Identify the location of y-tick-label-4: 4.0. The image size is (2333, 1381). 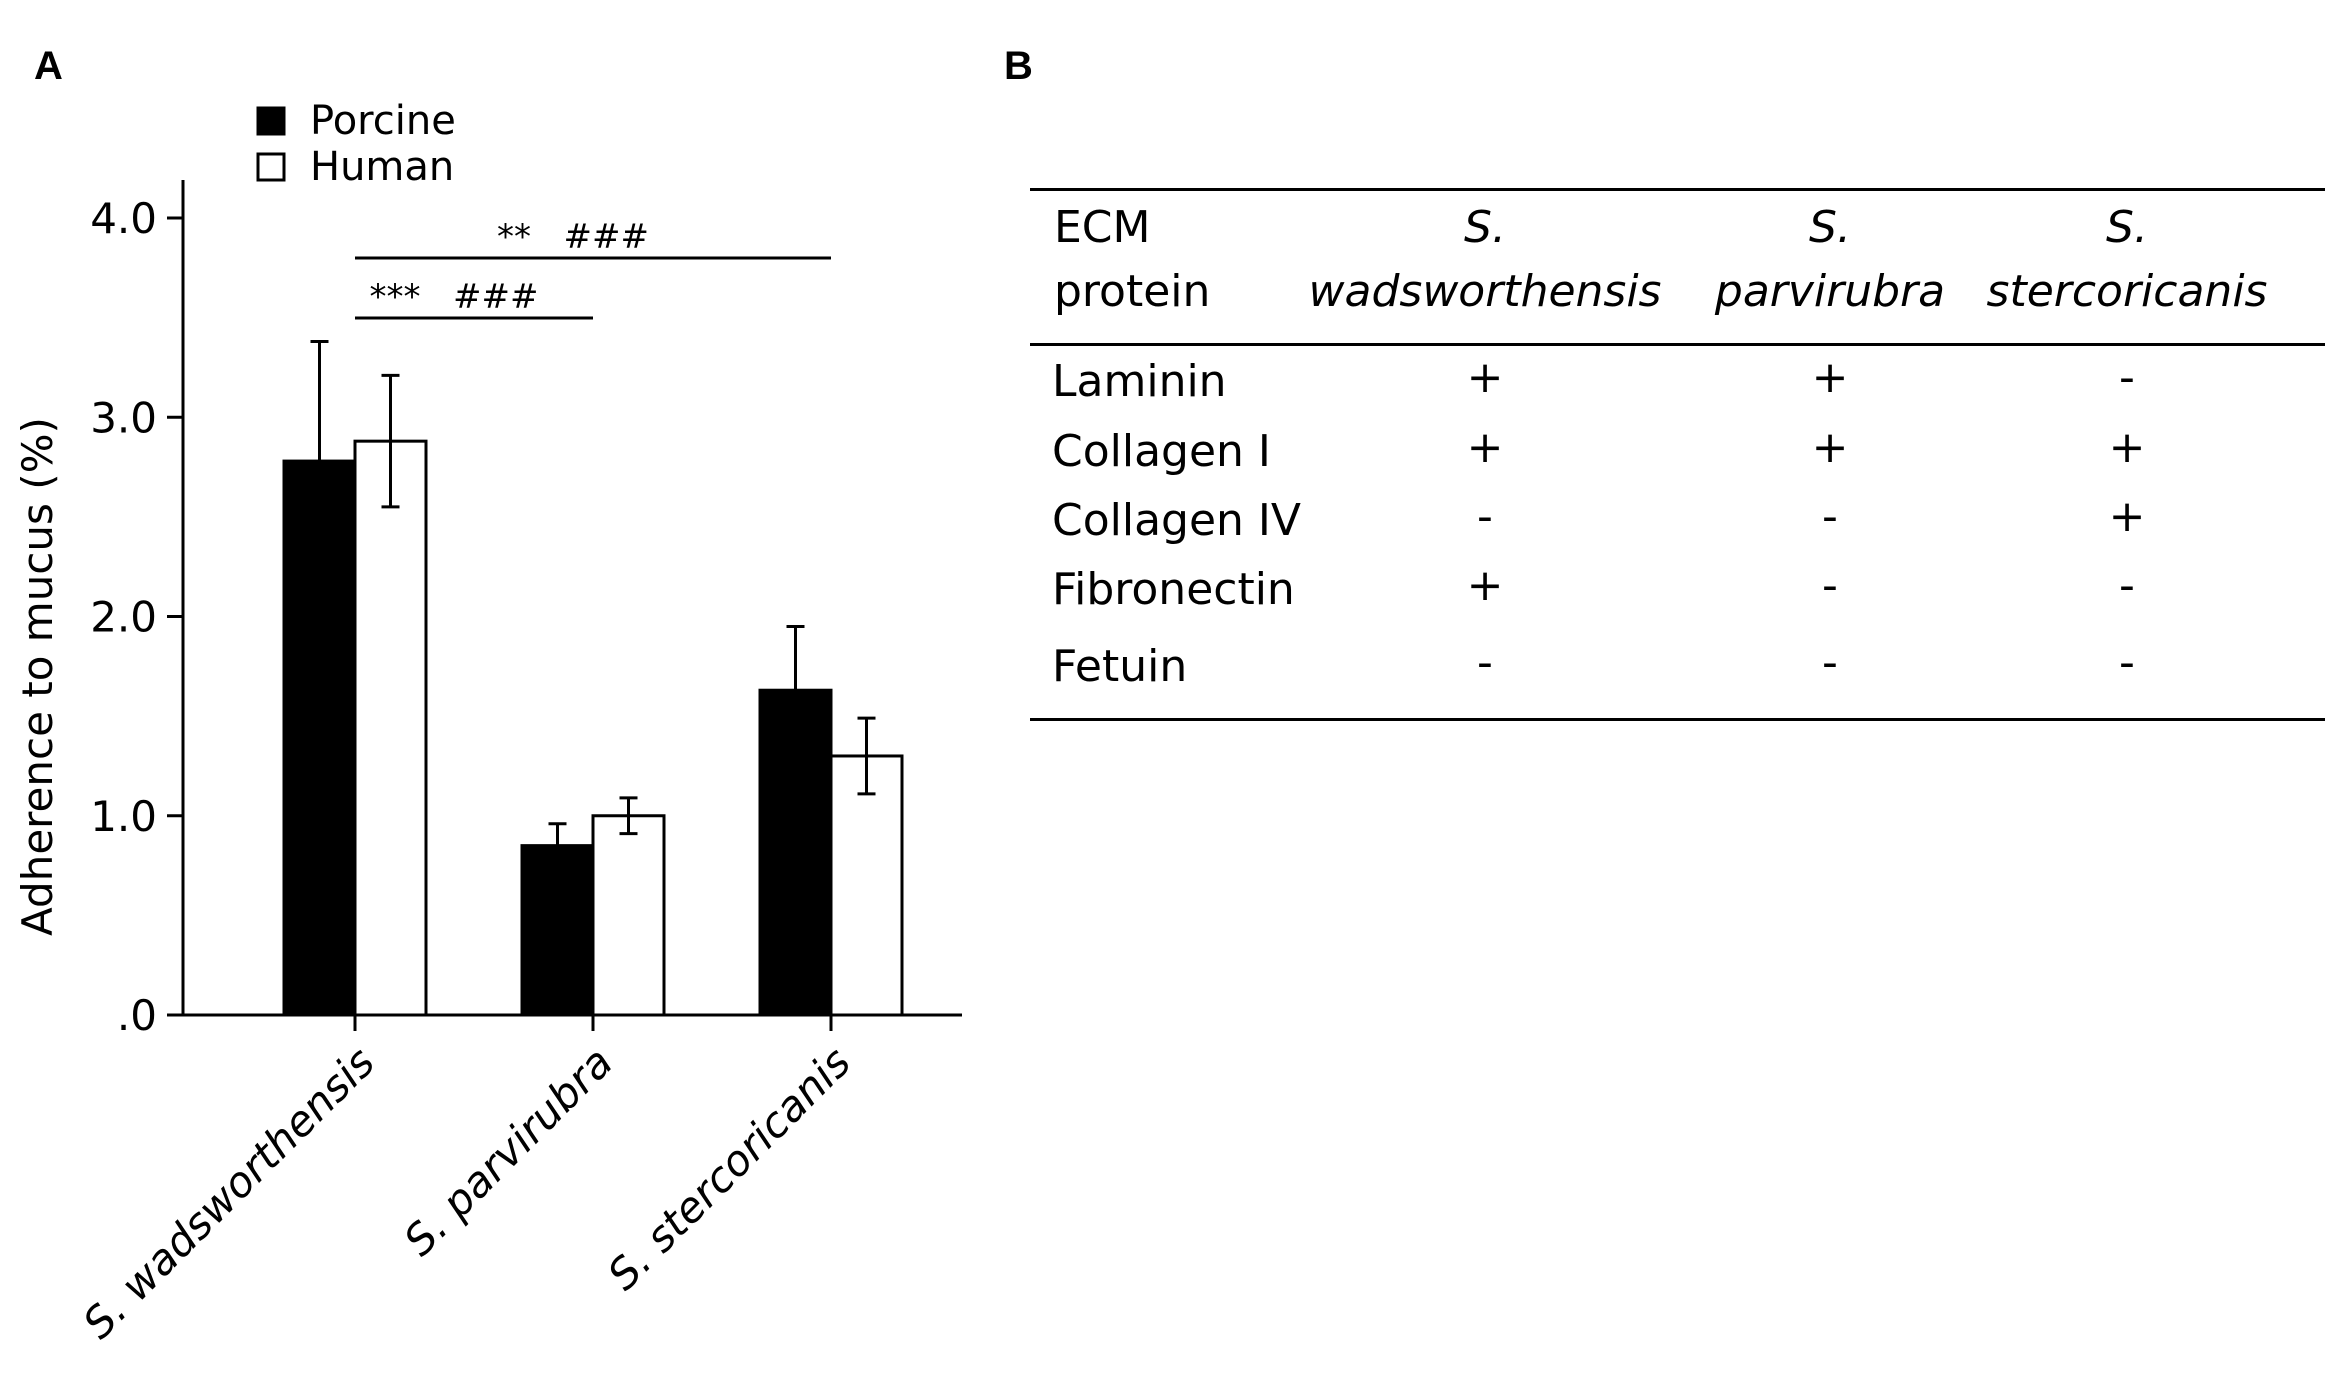
(123, 218).